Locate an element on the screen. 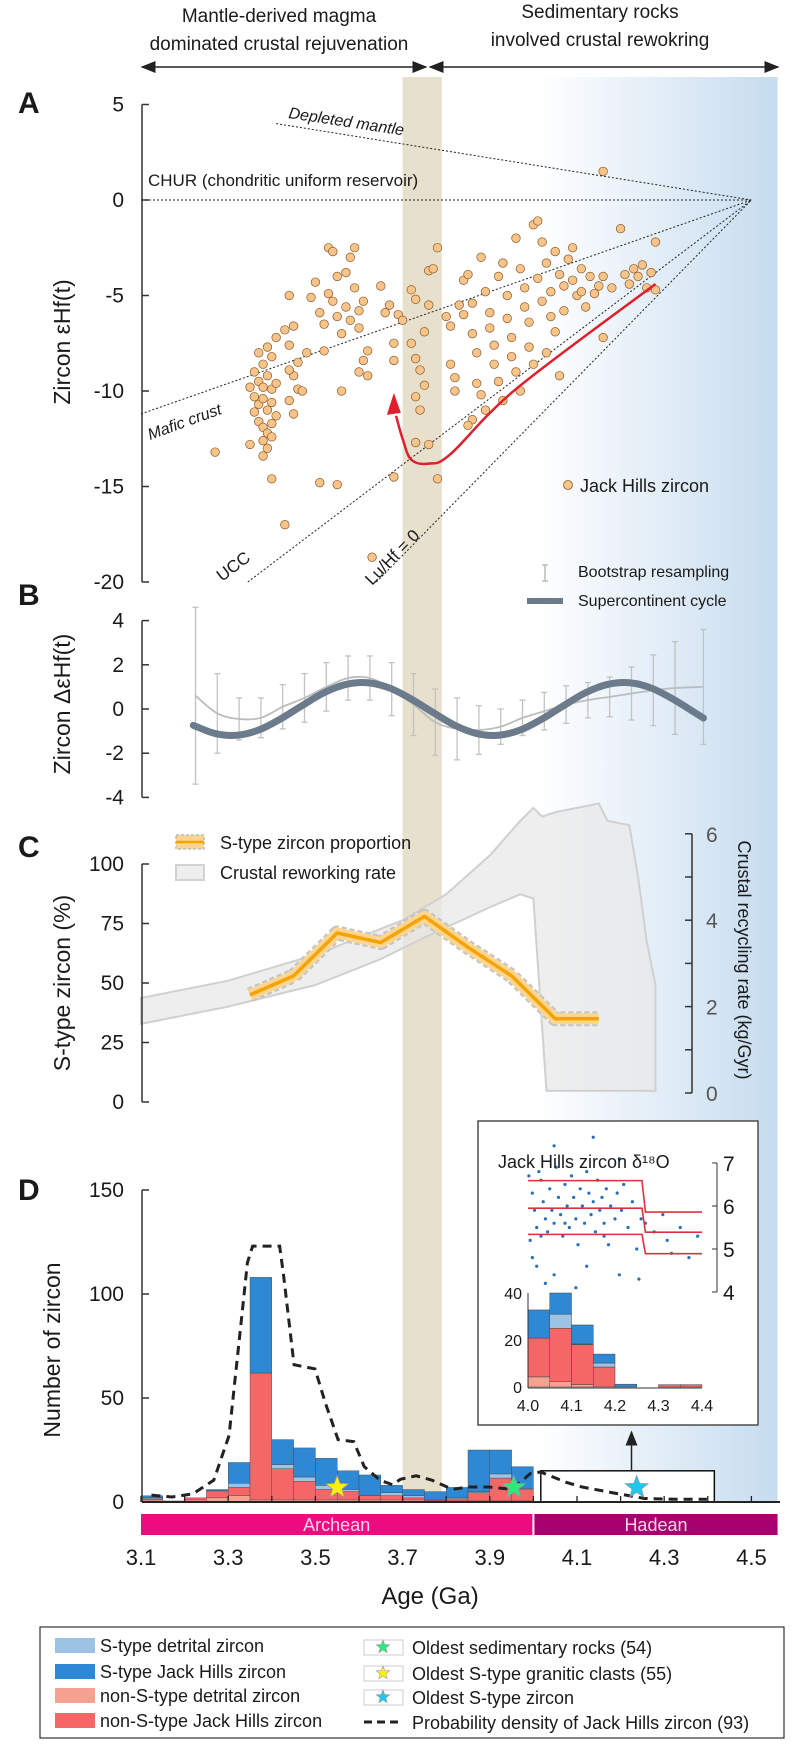  x-tick-label: 3.1 is located at coordinates (141, 1557).